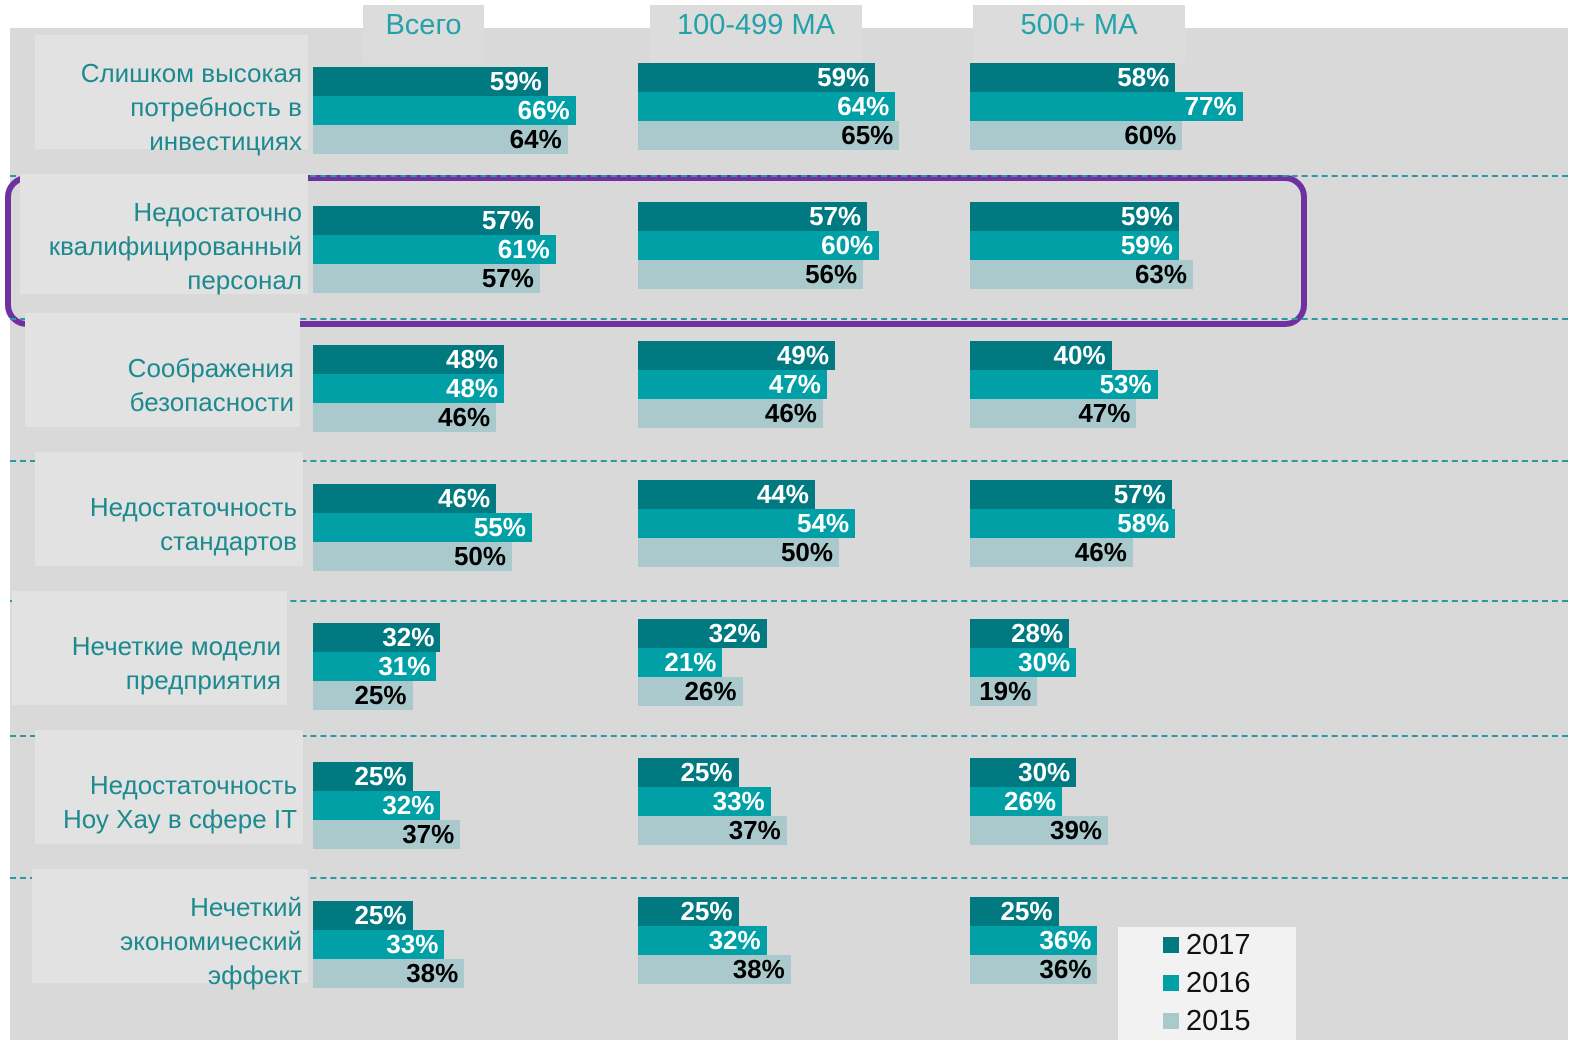  What do you see at coordinates (404, 666) in the screenshot?
I see `value-label: 31%` at bounding box center [404, 666].